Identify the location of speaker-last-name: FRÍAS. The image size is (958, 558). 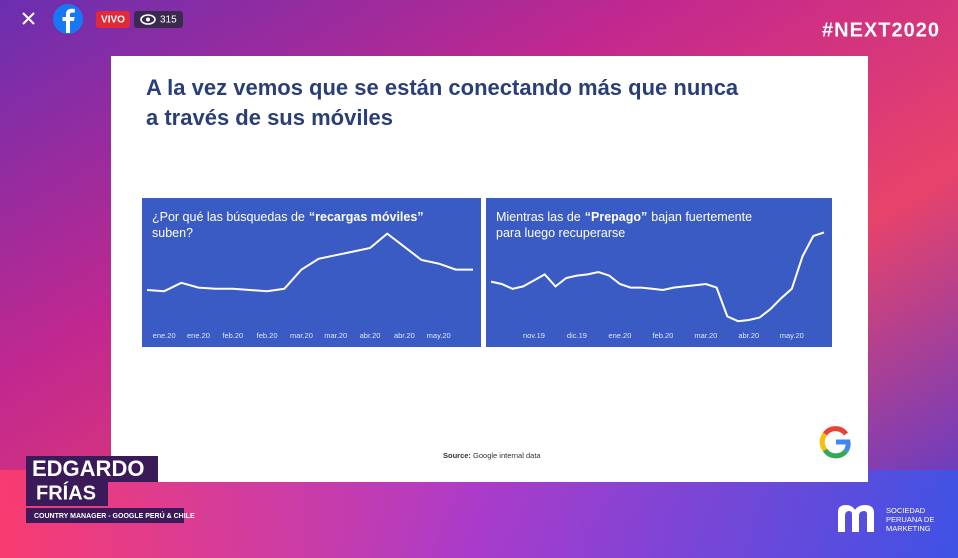
(66, 492).